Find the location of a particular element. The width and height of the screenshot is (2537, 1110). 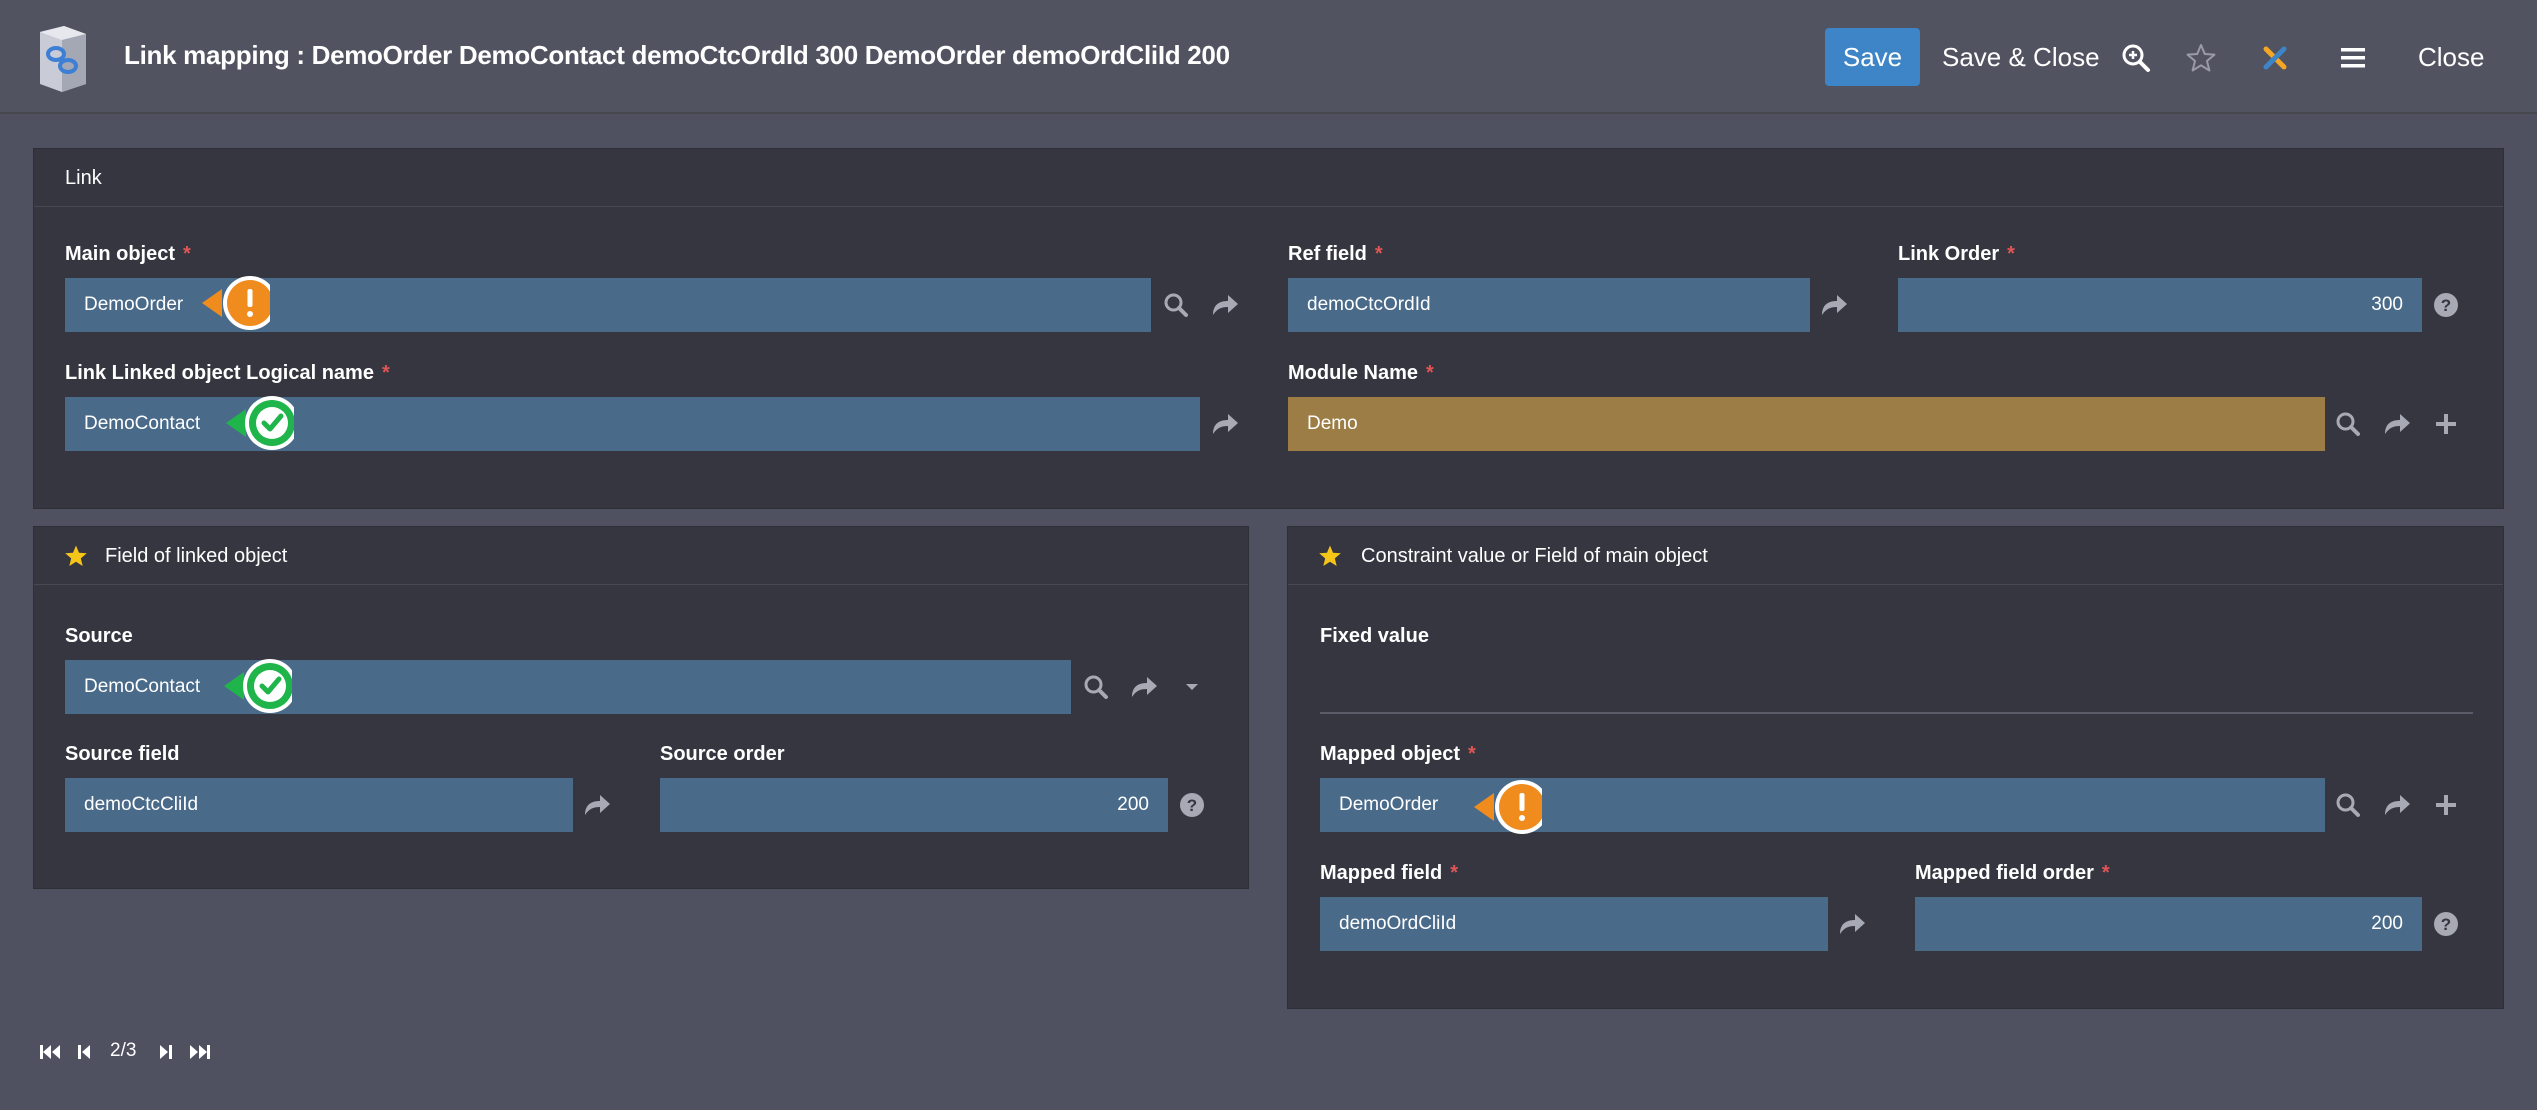

mapped-field-order-input: 200 is located at coordinates (2168, 924).